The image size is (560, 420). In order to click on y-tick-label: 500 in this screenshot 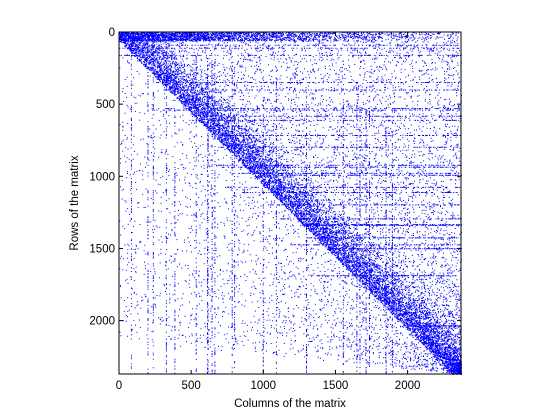, I will do `click(105, 105)`.